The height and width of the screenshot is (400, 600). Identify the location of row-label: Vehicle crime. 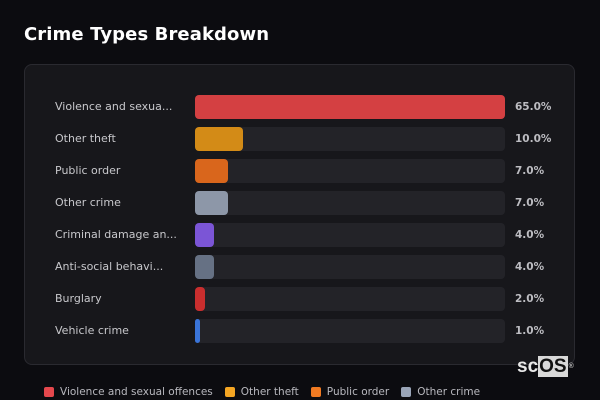
(92, 330).